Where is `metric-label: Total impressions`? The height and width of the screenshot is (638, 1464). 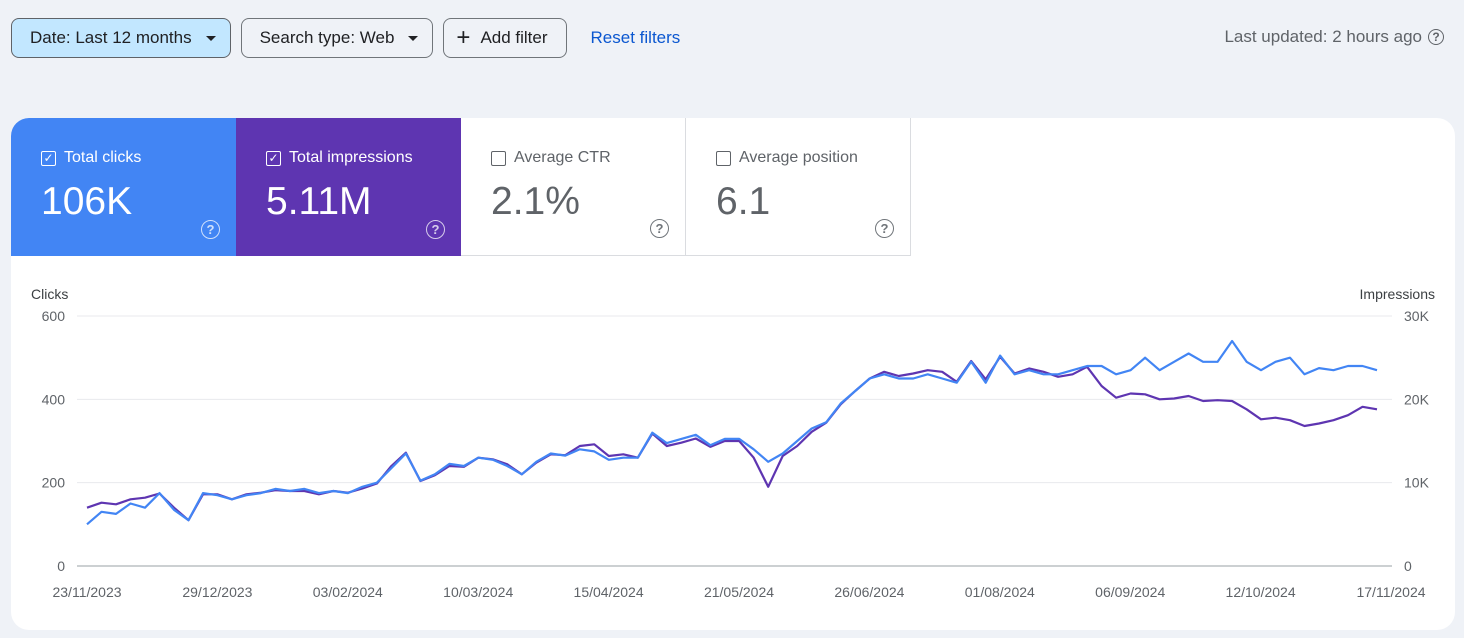 metric-label: Total impressions is located at coordinates (351, 157).